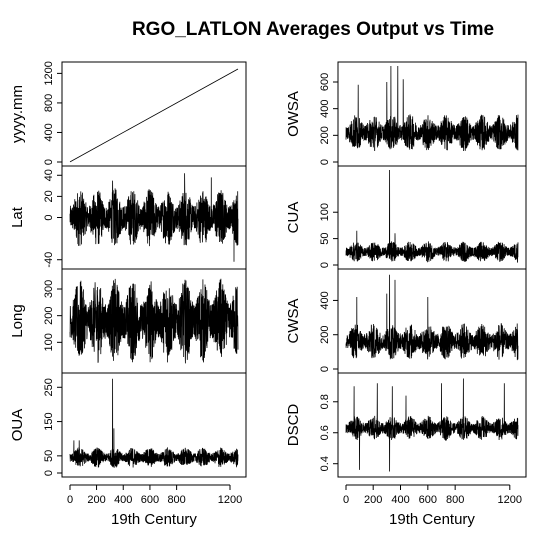  I want to click on y-axis-label: DSCD, so click(293, 425).